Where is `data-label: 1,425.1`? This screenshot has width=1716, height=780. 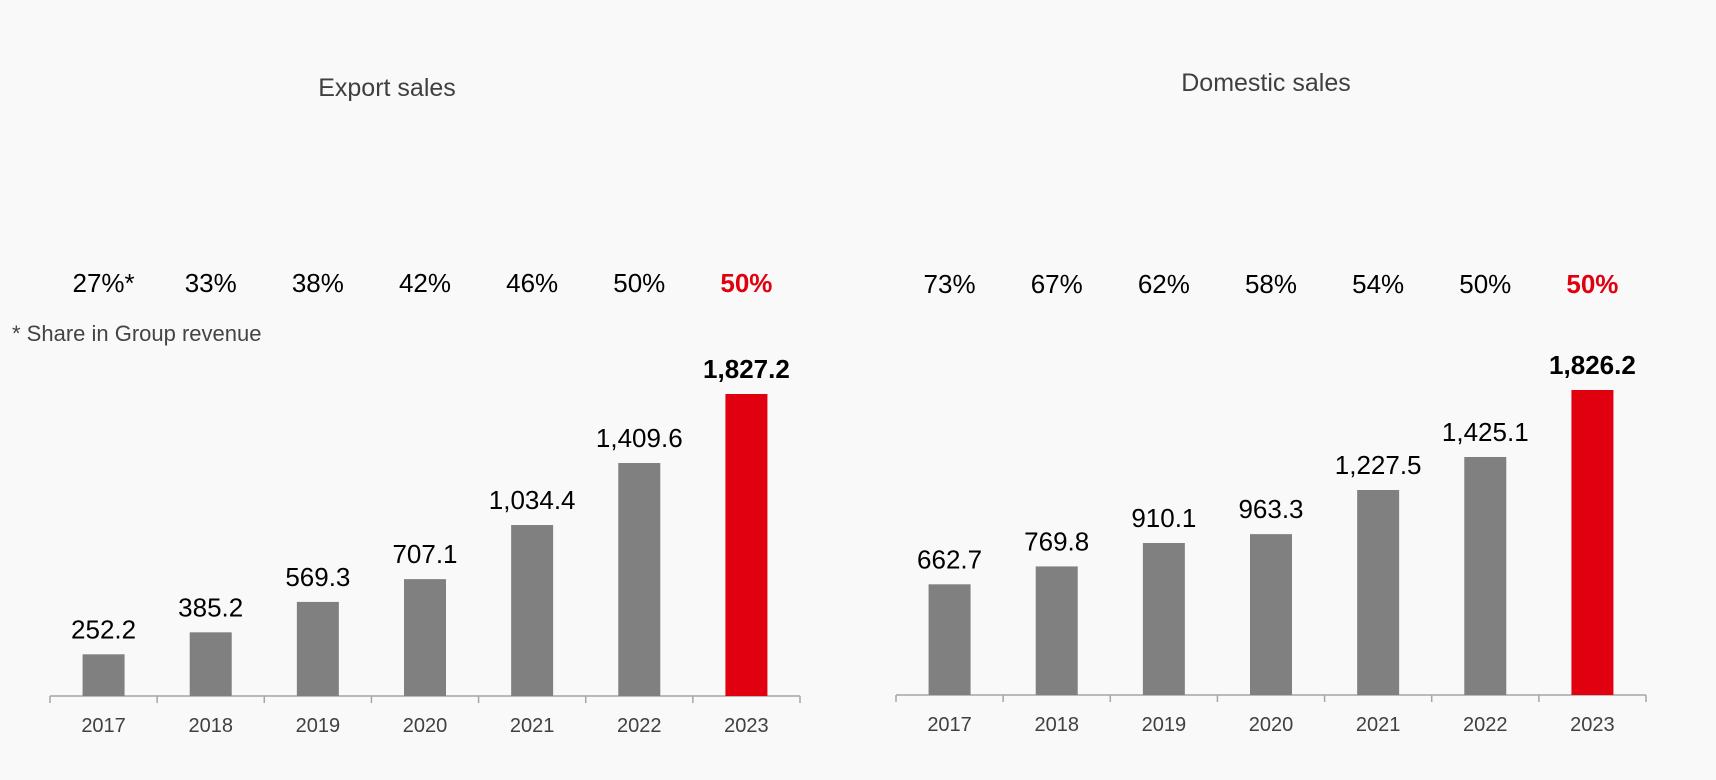
data-label: 1,425.1 is located at coordinates (1485, 432).